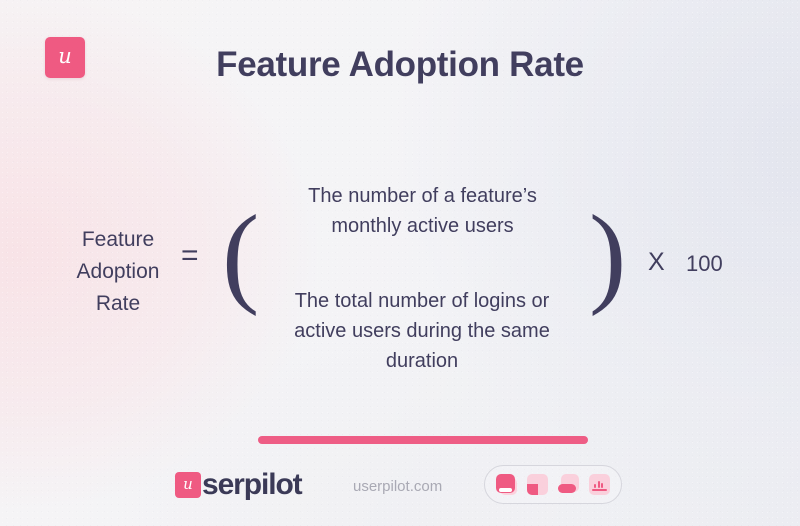 The height and width of the screenshot is (526, 800). I want to click on fraction-bar, so click(423, 440).